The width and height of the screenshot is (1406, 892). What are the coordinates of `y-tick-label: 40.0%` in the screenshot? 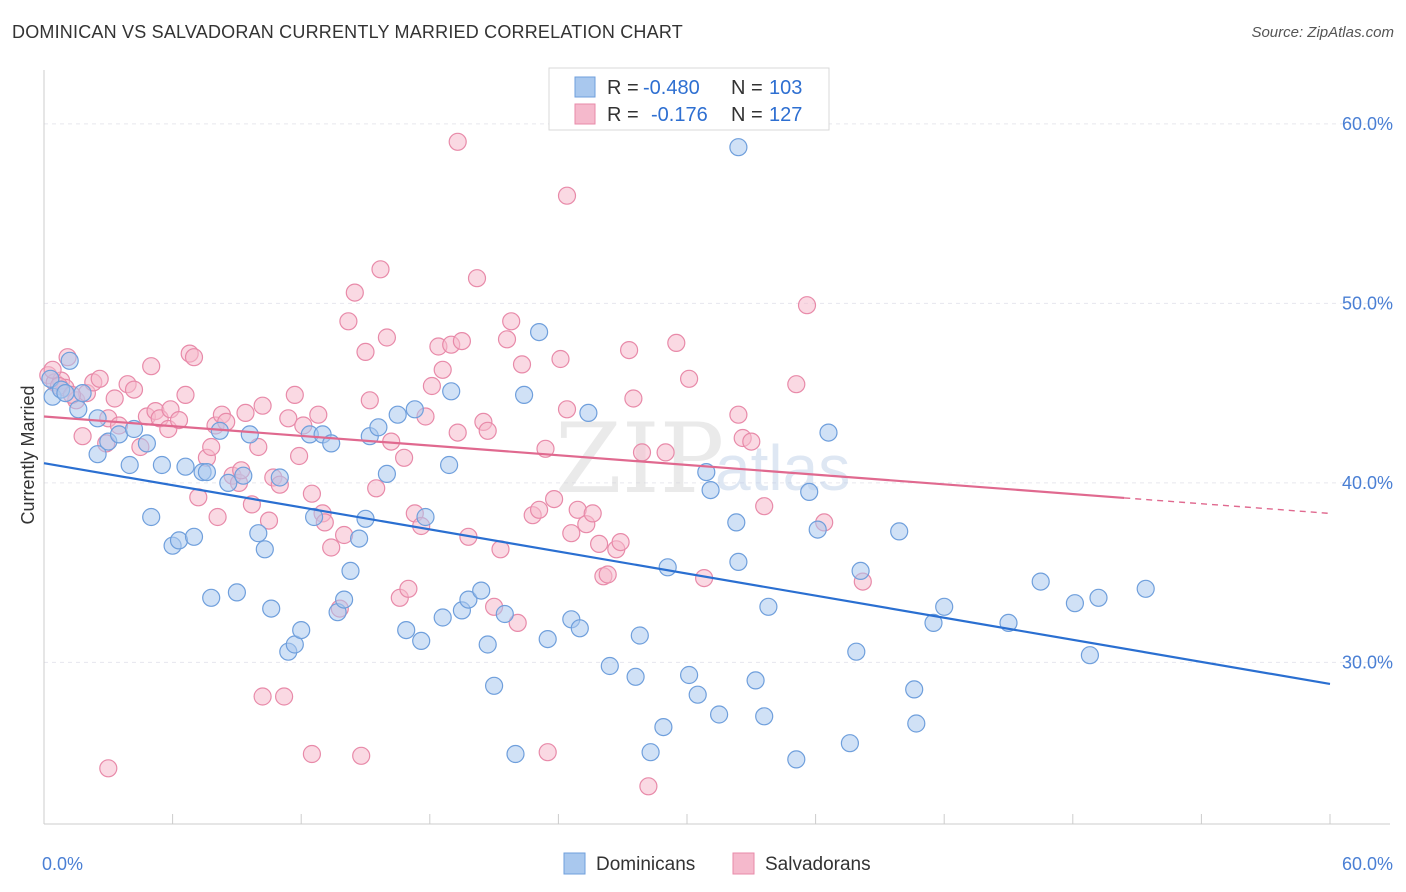 It's located at (1367, 483).